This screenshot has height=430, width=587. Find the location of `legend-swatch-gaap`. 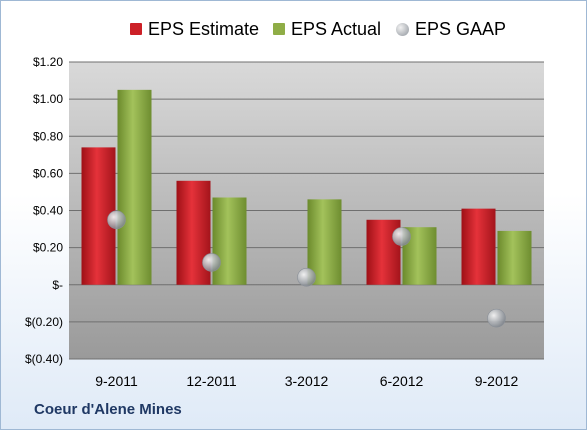

legend-swatch-gaap is located at coordinates (402, 29).